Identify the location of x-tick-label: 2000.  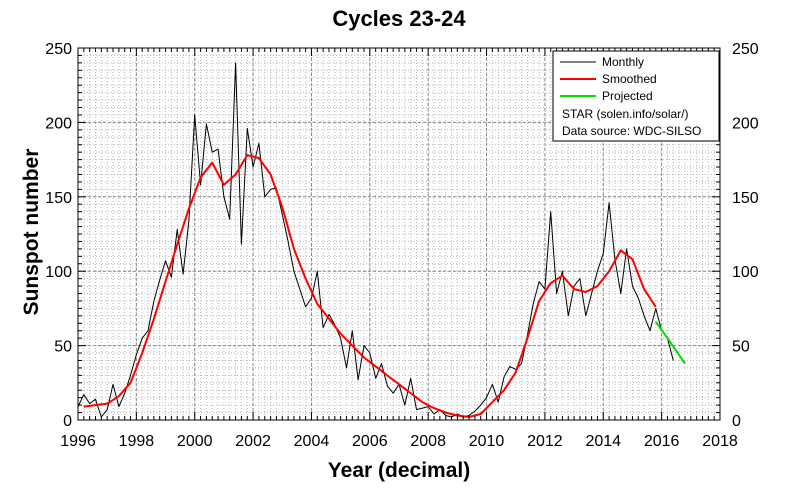
(195, 441).